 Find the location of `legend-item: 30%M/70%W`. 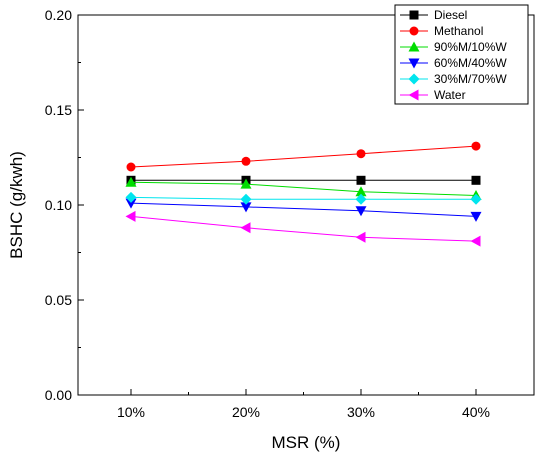

legend-item: 30%M/70%W is located at coordinates (453, 79).